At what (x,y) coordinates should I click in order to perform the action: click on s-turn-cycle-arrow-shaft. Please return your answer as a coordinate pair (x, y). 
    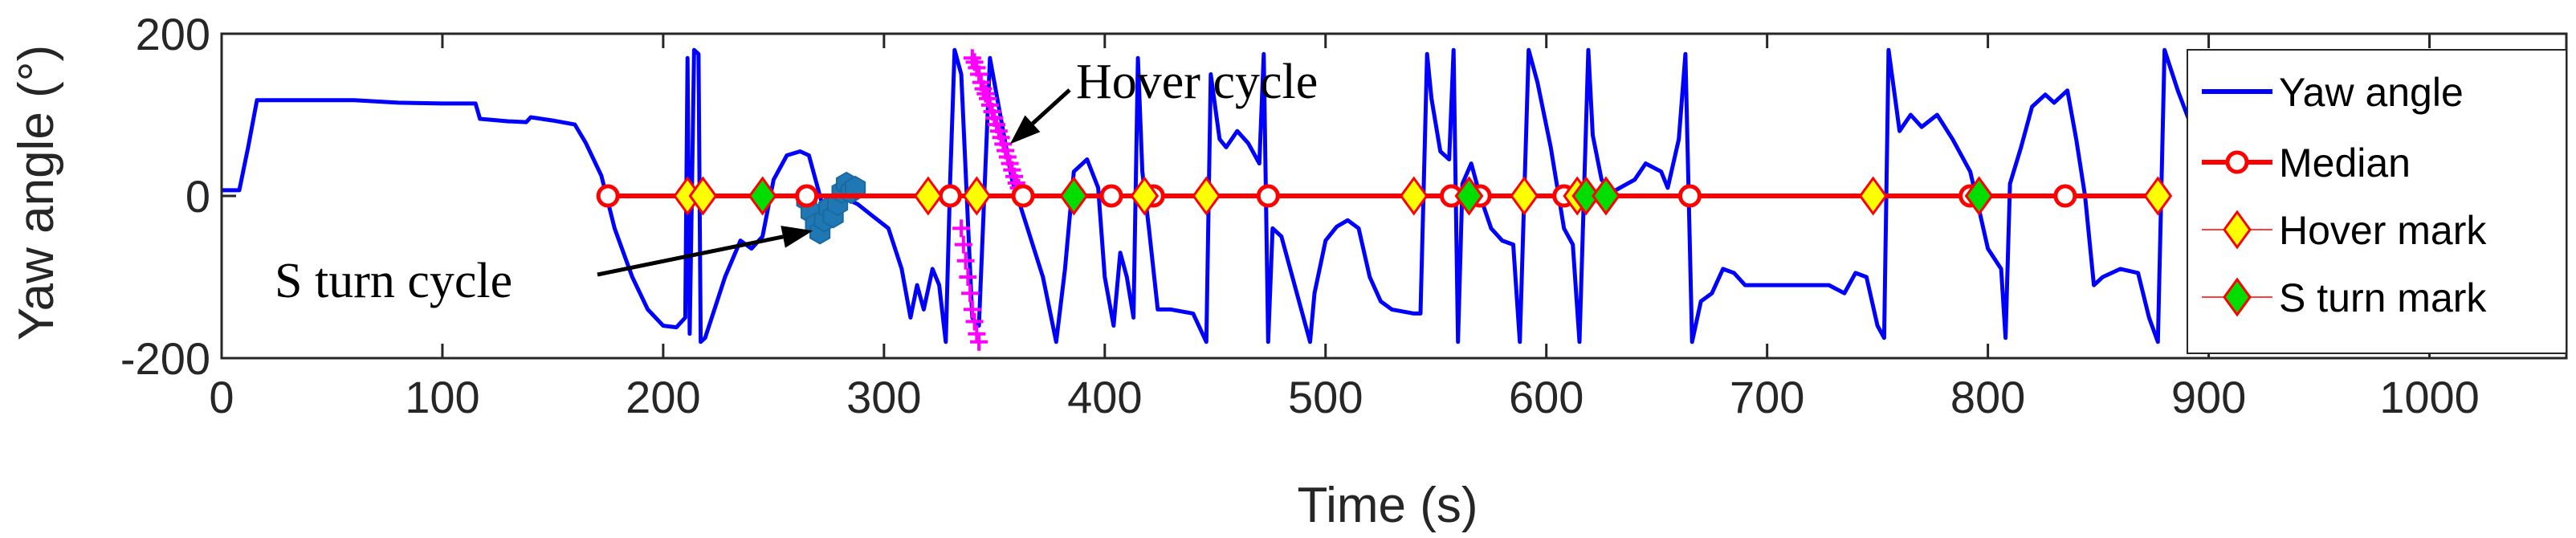
    Looking at the image, I should click on (690, 255).